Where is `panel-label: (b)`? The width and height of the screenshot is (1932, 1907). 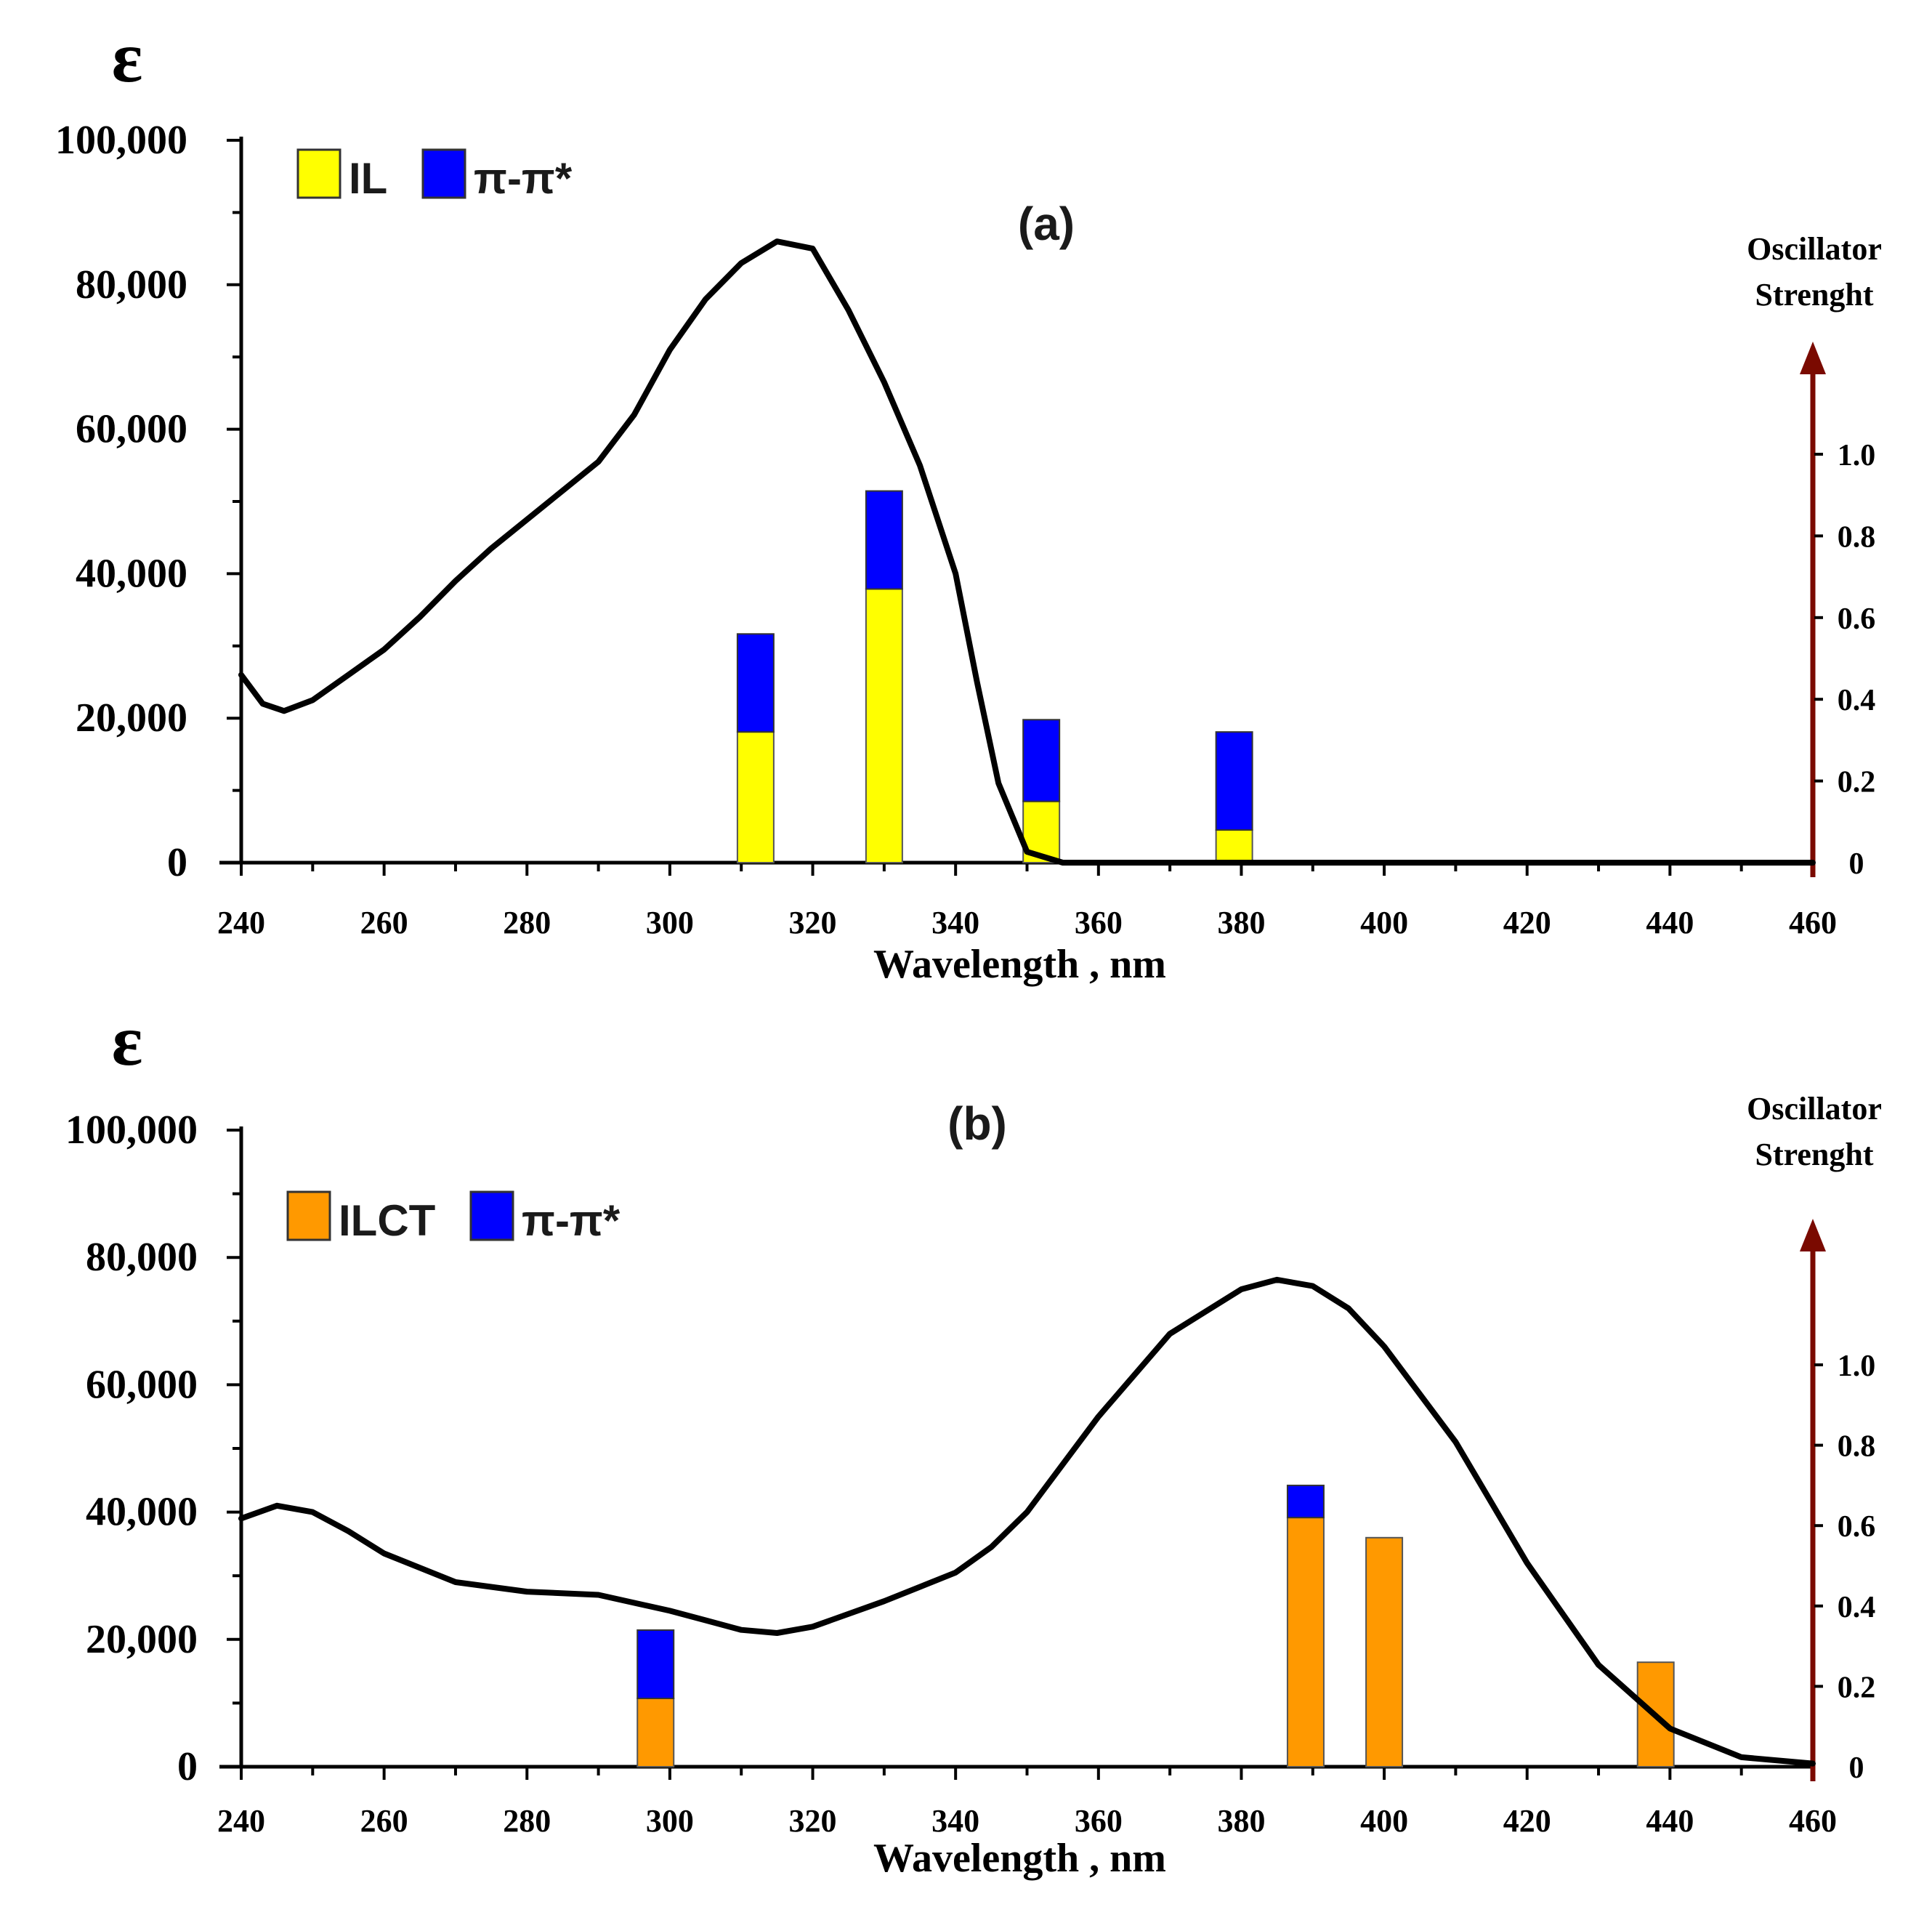 panel-label: (b) is located at coordinates (977, 1123).